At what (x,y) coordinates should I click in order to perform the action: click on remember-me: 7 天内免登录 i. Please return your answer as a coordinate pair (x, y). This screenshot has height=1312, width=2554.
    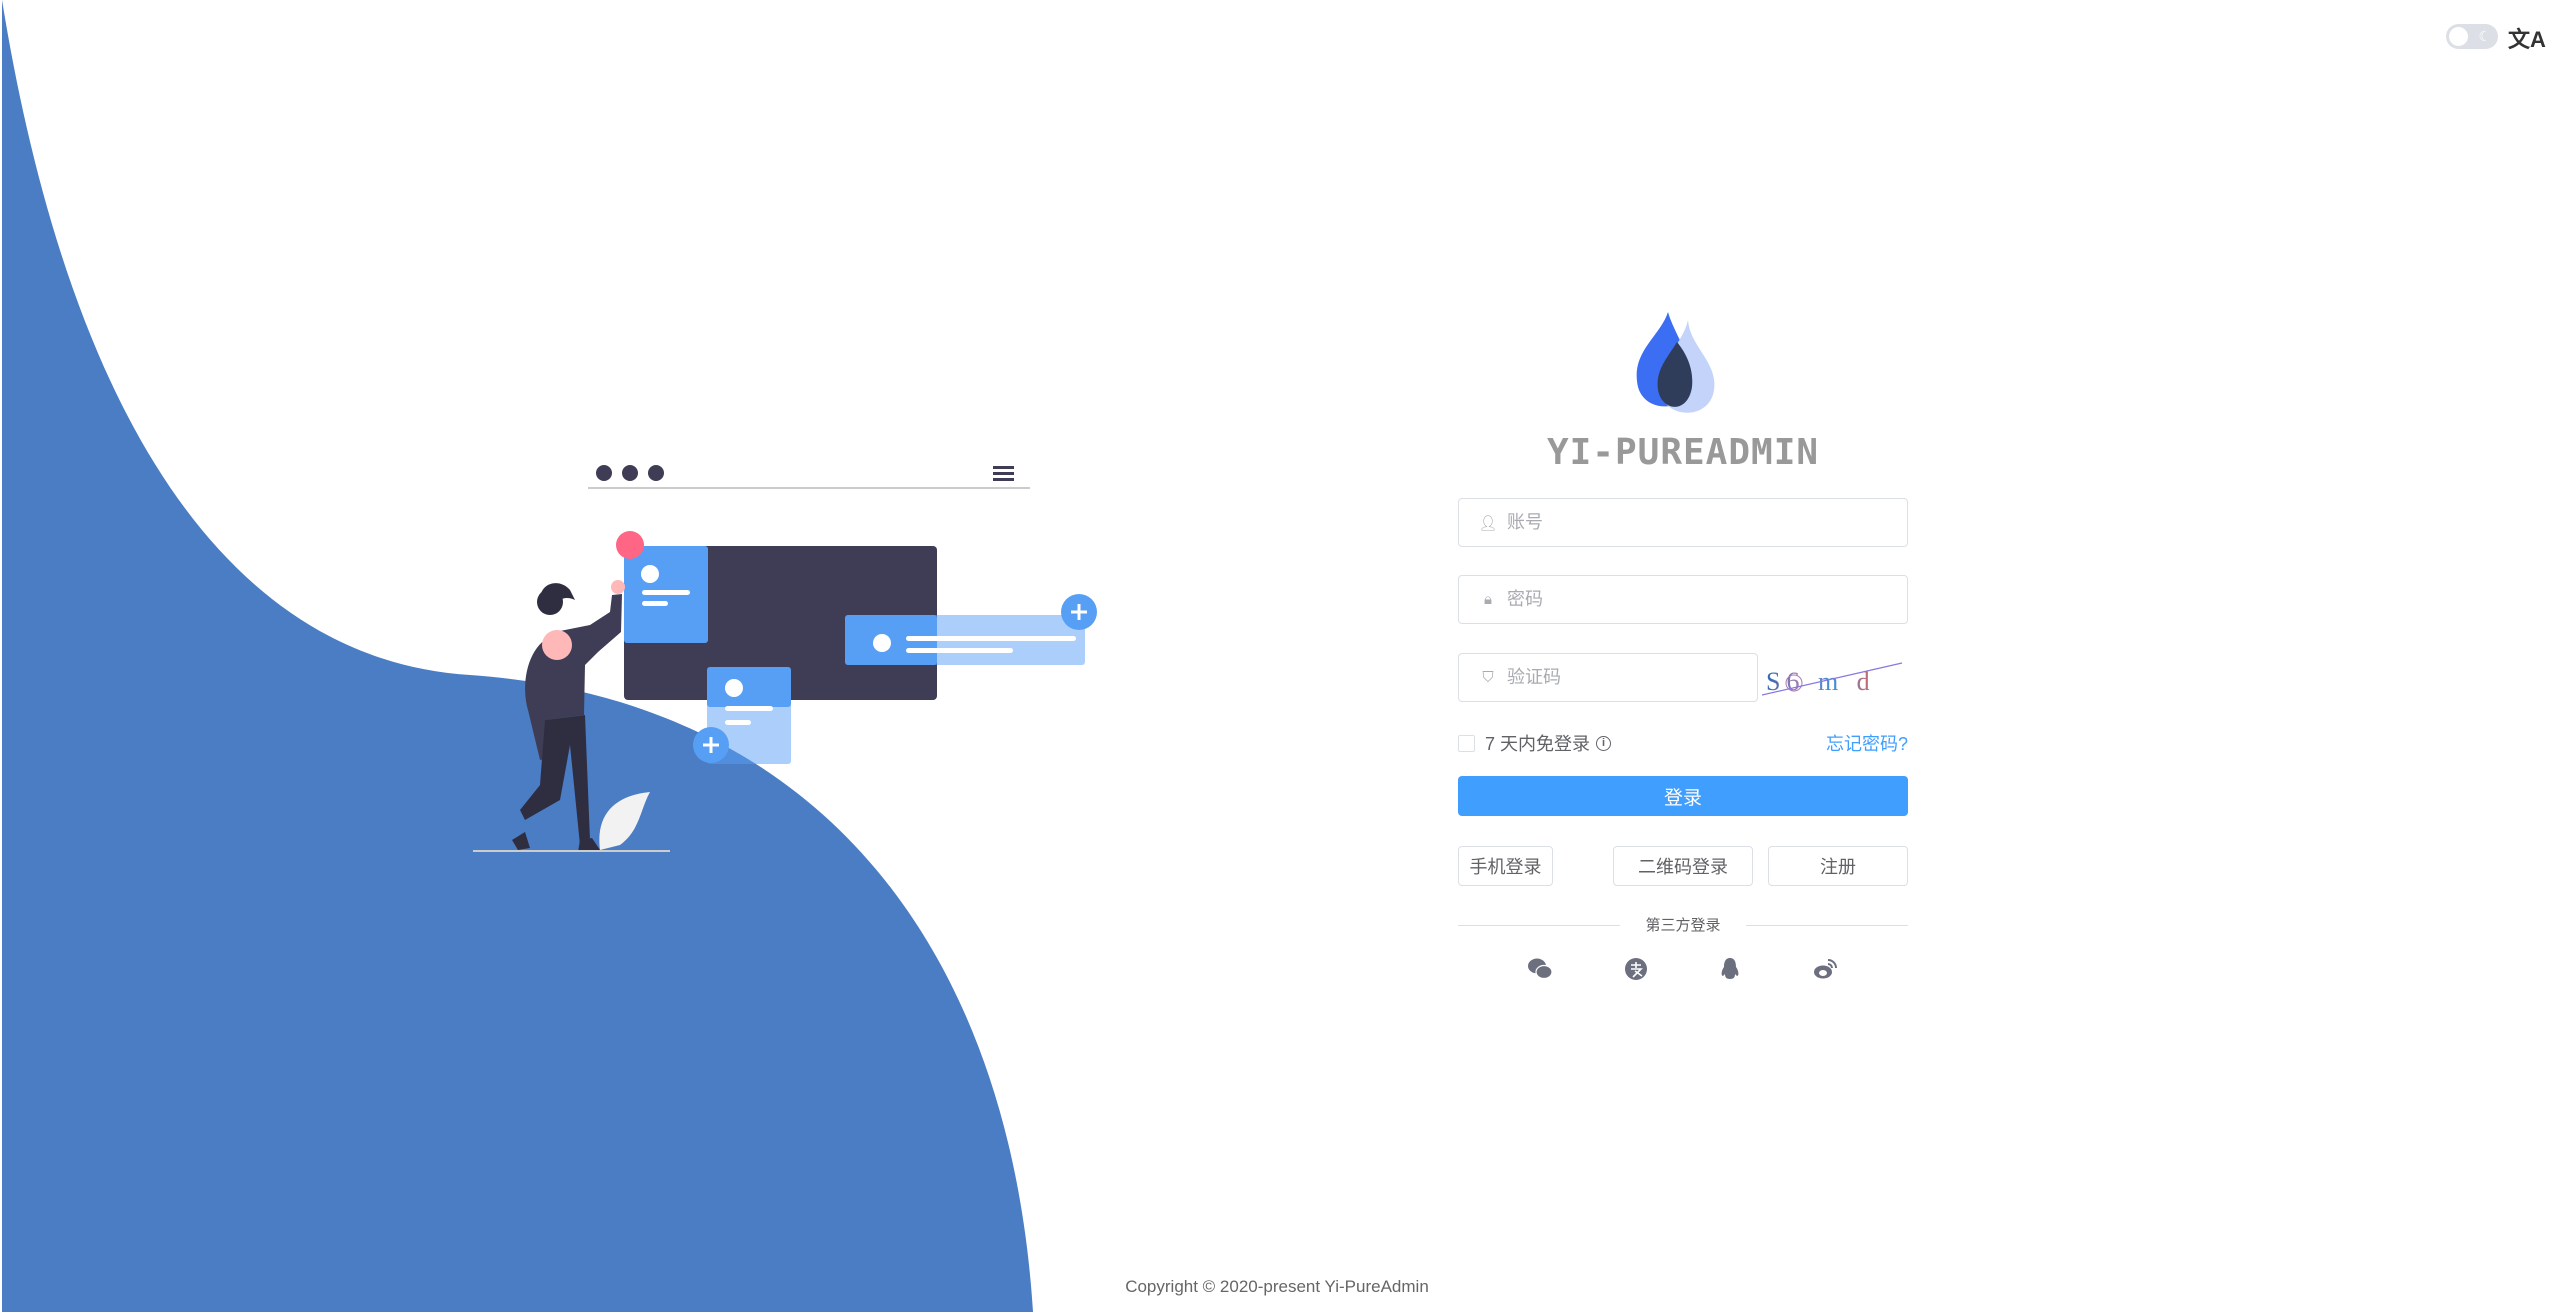
    Looking at the image, I should click on (1535, 743).